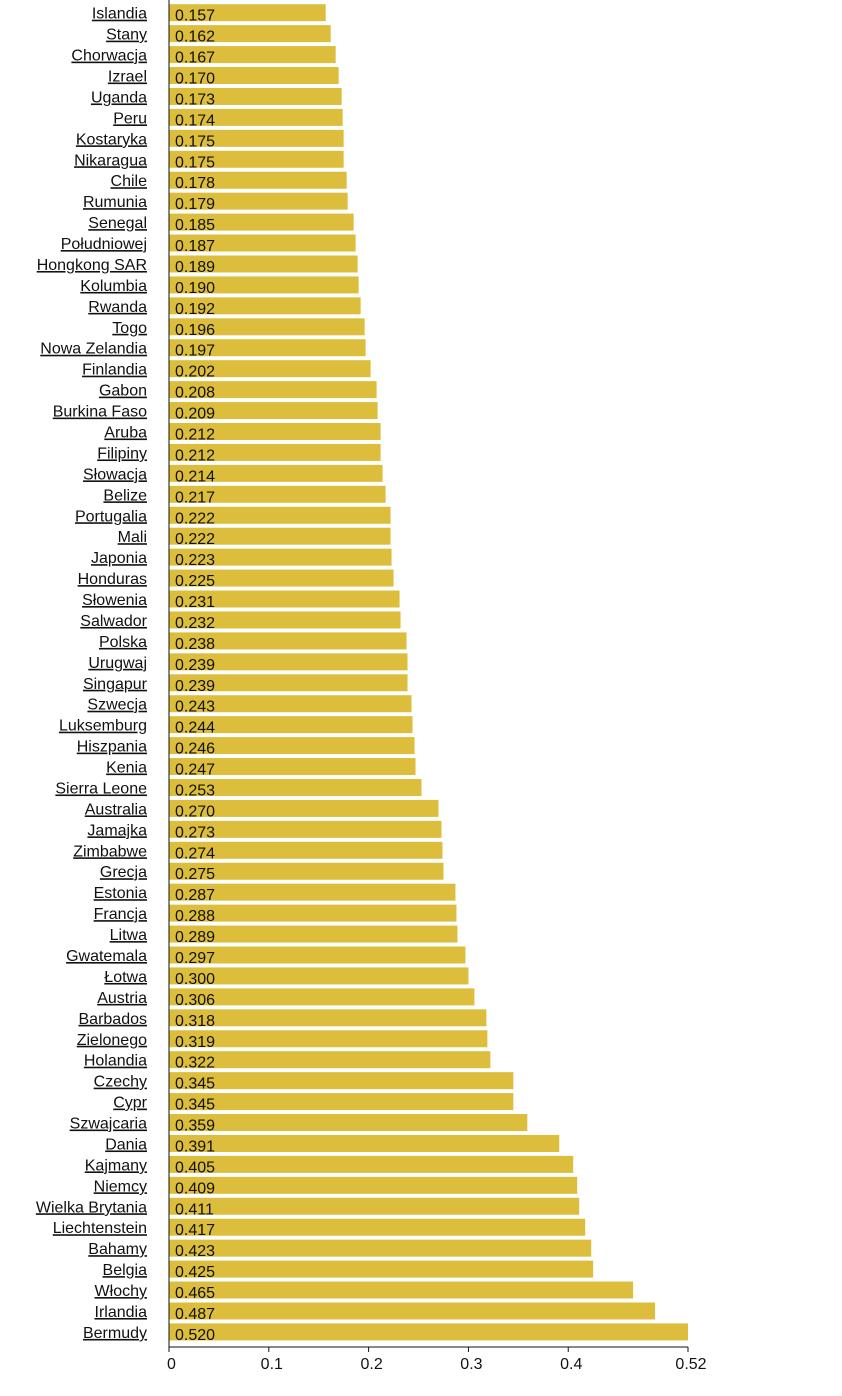 Image resolution: width=842 pixels, height=1396 pixels. I want to click on category-label-link: Austria, so click(122, 998).